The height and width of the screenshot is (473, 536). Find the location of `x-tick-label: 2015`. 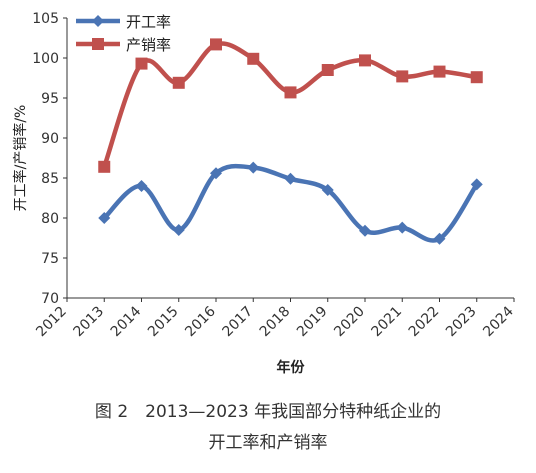

x-tick-label: 2015 is located at coordinates (163, 322).